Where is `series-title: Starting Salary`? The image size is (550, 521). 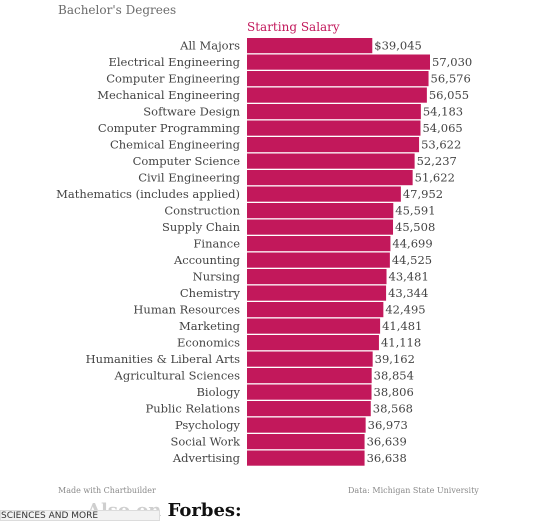 series-title: Starting Salary is located at coordinates (293, 27).